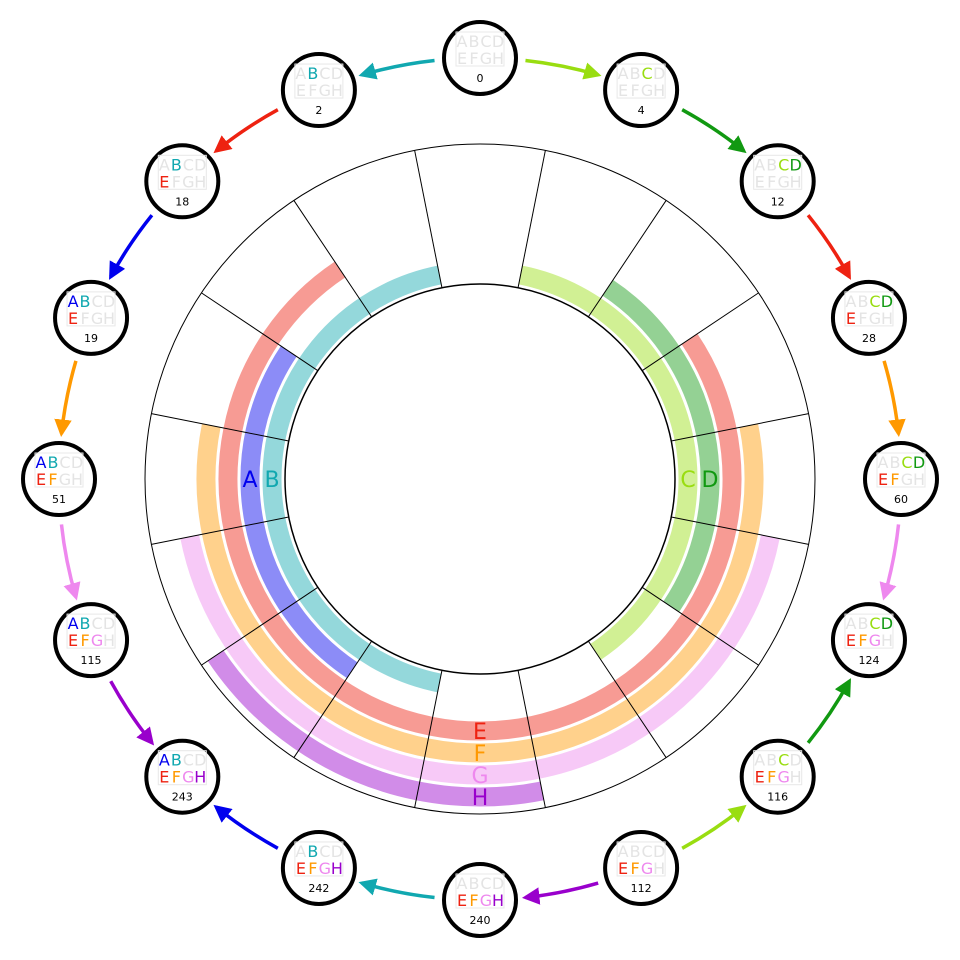  Describe the element at coordinates (868, 660) in the screenshot. I see `node-value: 124` at that location.